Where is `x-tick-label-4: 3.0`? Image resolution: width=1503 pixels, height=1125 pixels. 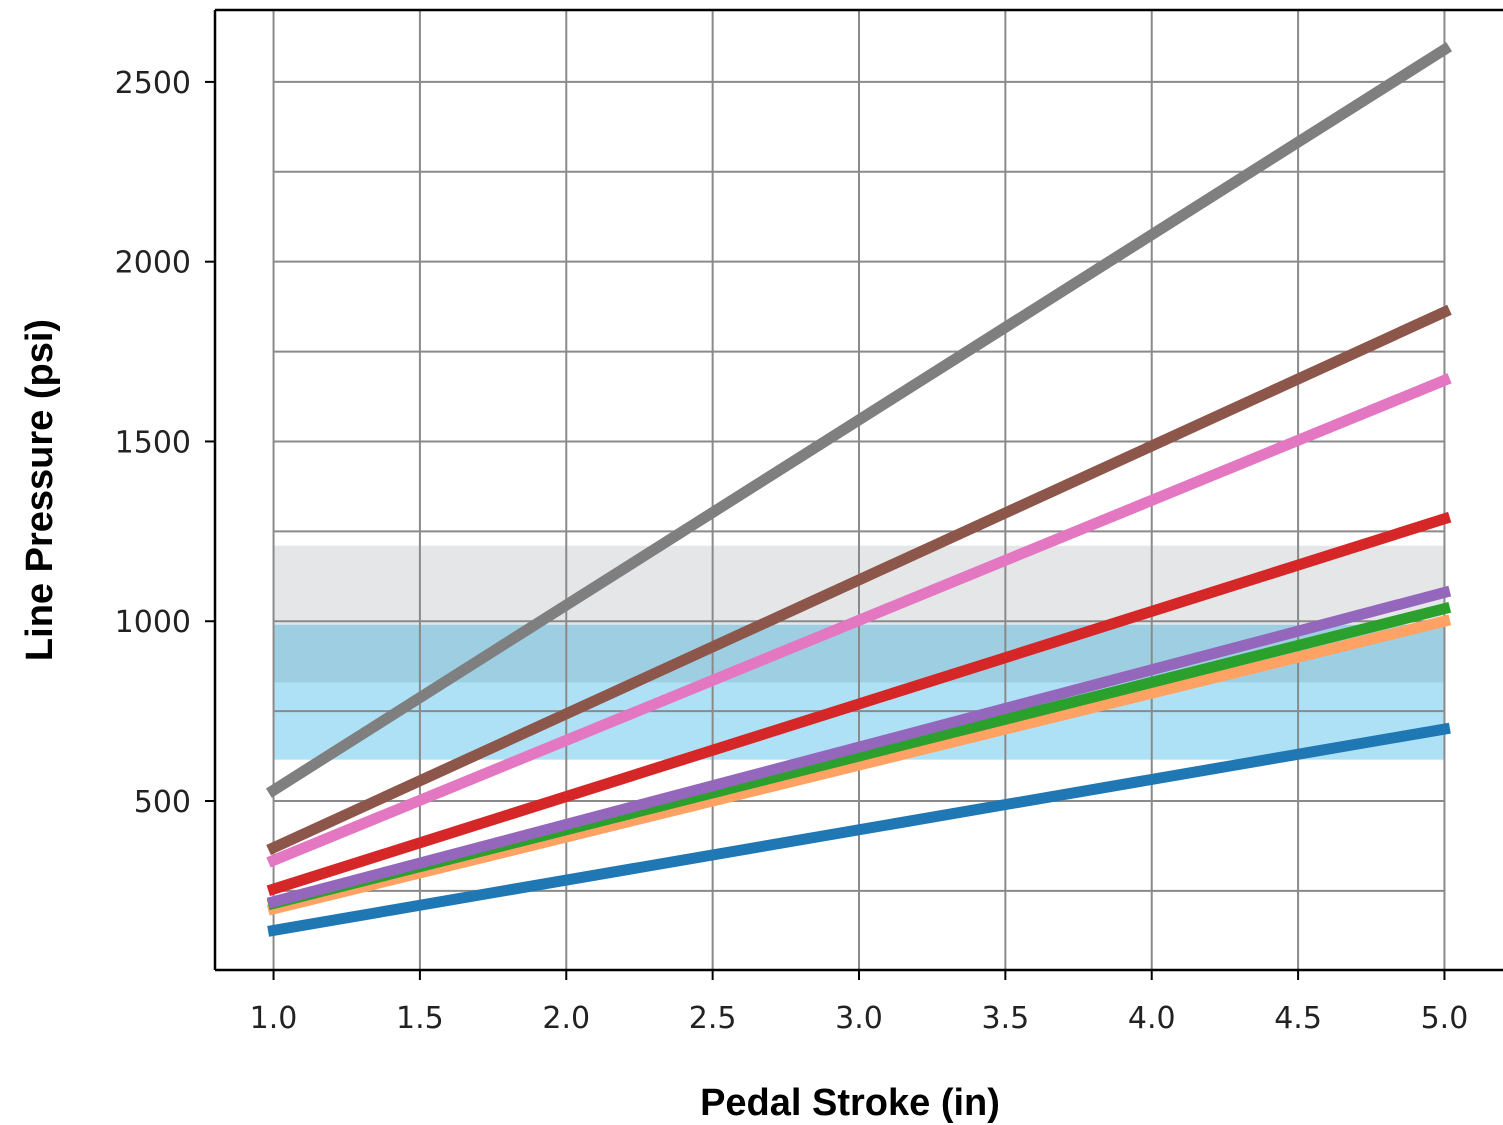 x-tick-label-4: 3.0 is located at coordinates (859, 1018).